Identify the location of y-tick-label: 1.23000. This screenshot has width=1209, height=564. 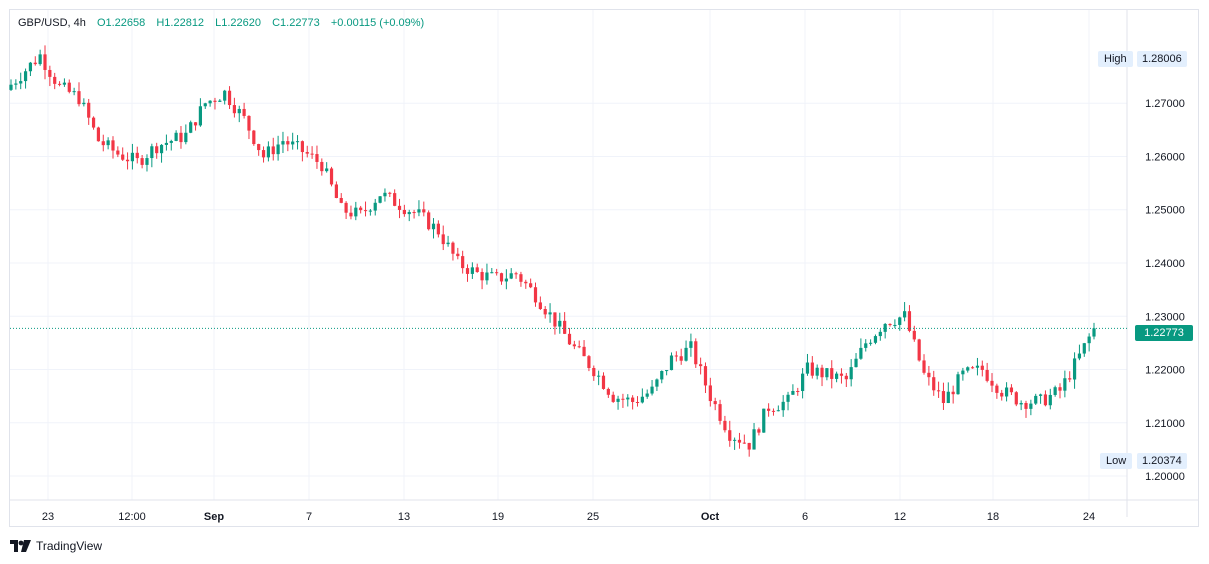
(1165, 317).